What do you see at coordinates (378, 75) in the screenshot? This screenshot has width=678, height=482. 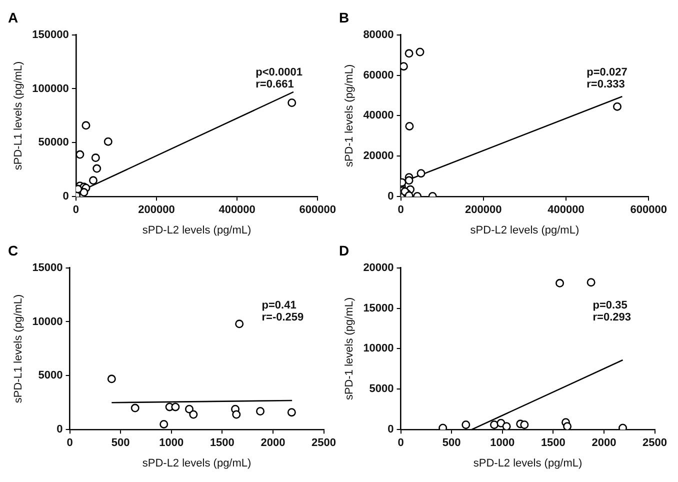 I see `y-tick-label: 60000` at bounding box center [378, 75].